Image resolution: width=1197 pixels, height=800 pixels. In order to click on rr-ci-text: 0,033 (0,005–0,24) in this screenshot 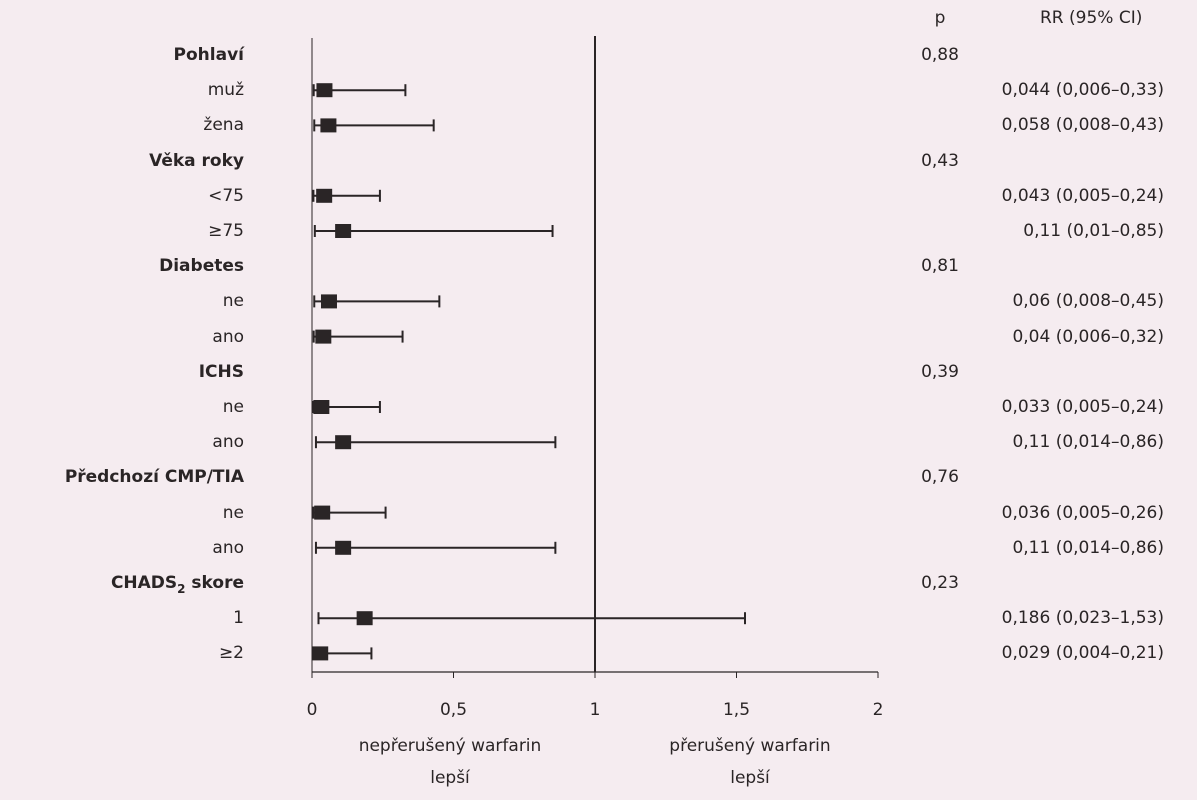, I will do `click(1082, 407)`.